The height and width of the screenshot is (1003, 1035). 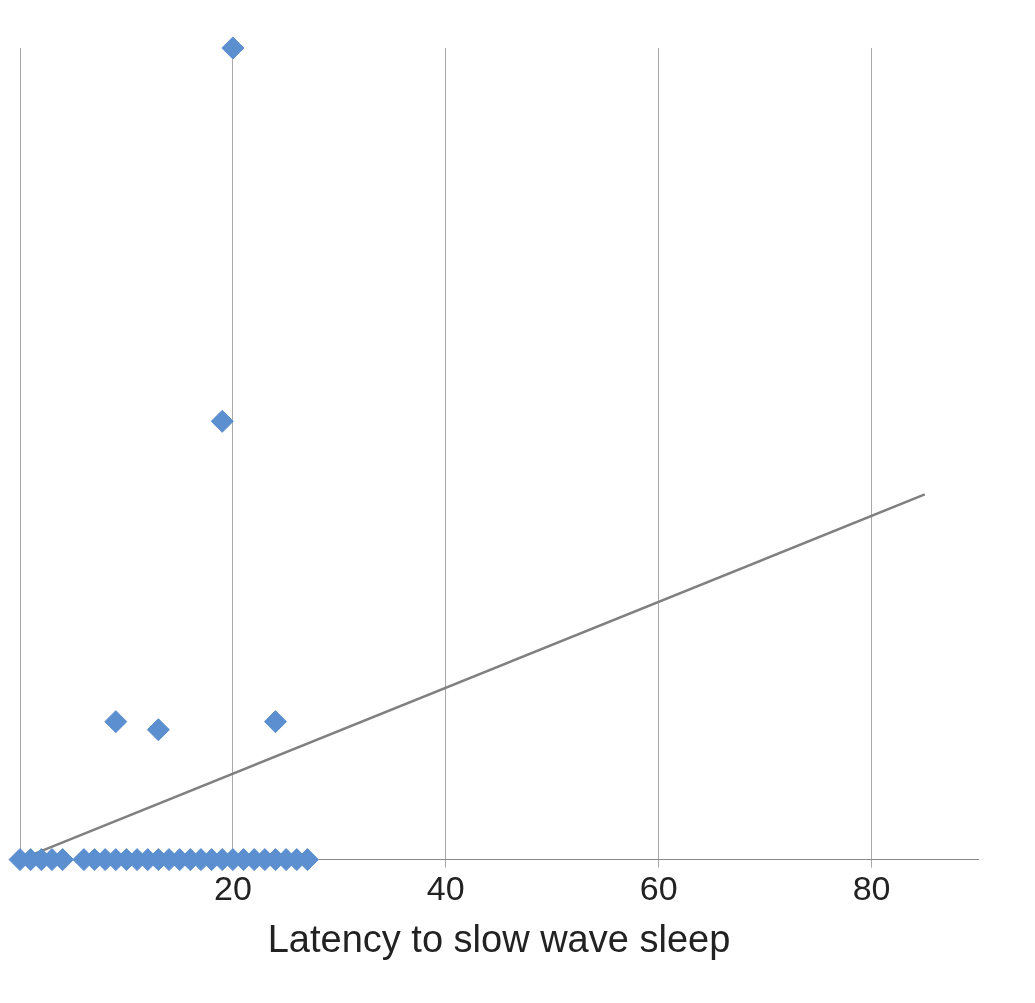 I want to click on x-tick-label: 40, so click(x=445, y=888).